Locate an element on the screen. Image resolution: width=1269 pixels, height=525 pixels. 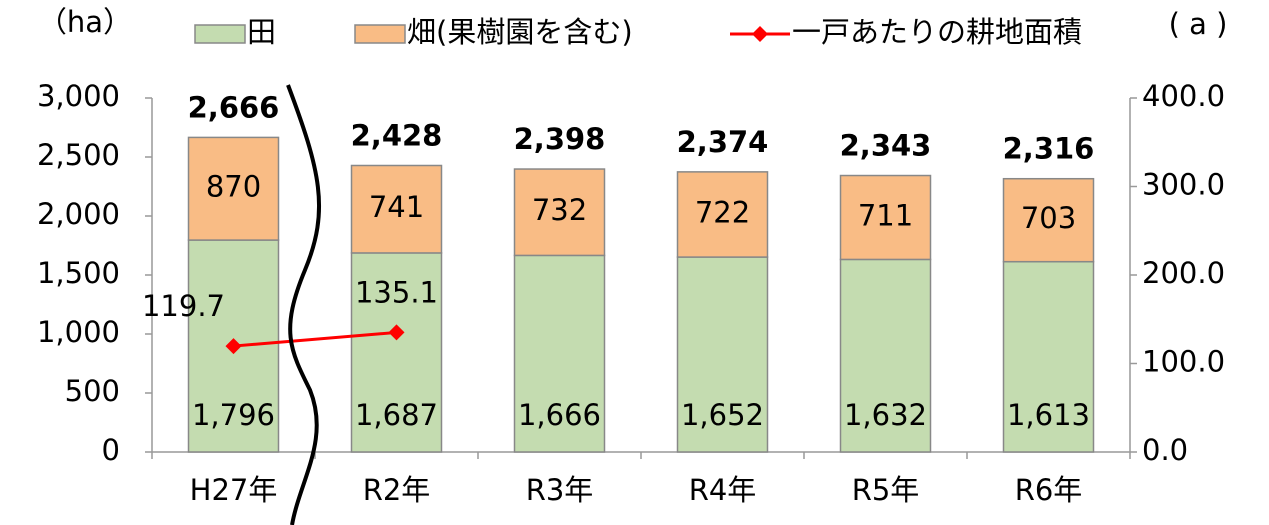
data-label: 722 is located at coordinates (722, 212).